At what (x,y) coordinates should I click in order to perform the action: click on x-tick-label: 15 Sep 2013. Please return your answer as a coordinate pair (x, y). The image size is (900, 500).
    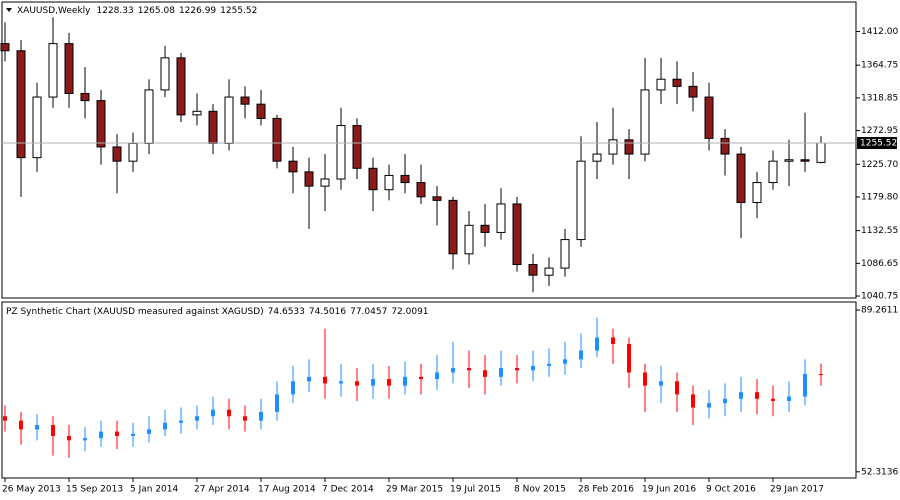
    Looking at the image, I should click on (94, 490).